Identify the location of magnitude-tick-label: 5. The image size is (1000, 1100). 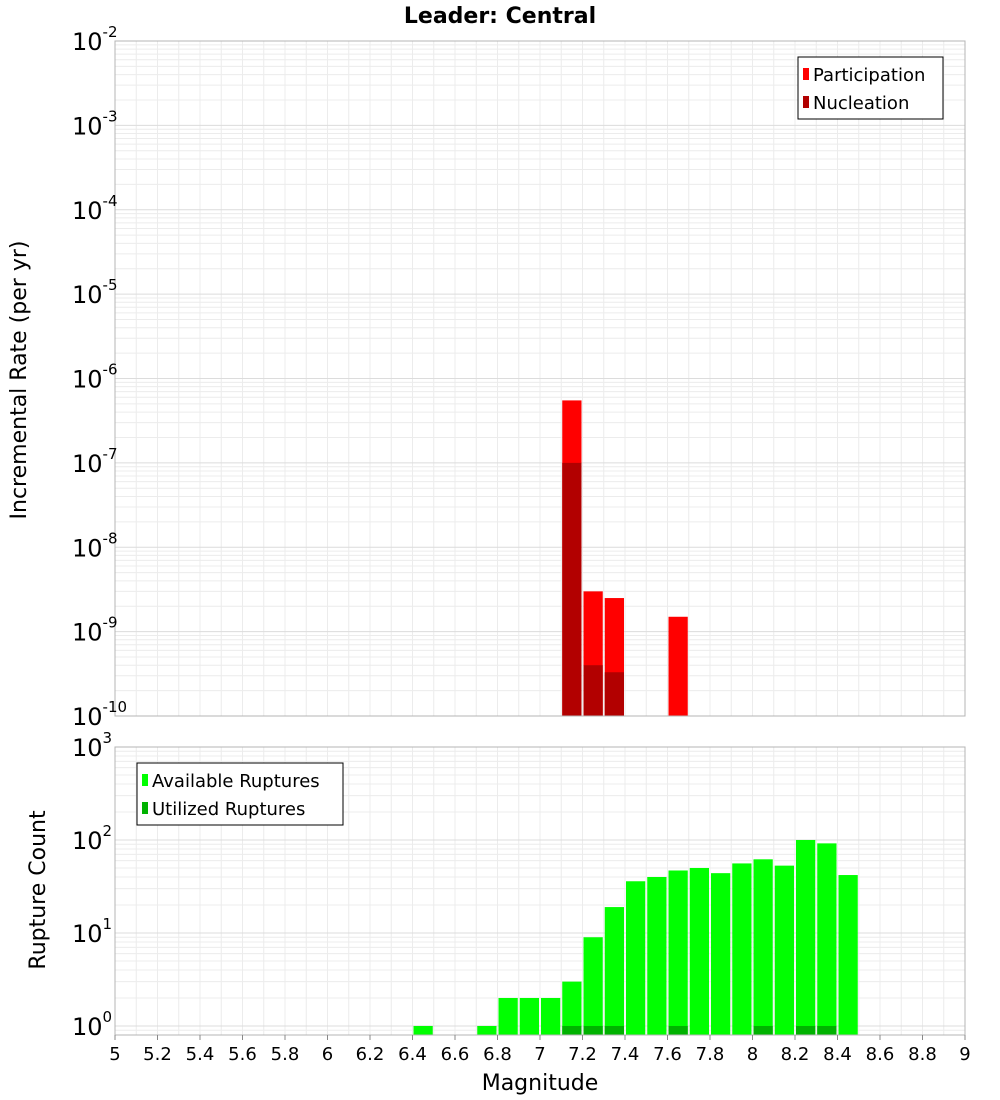
(114, 1054).